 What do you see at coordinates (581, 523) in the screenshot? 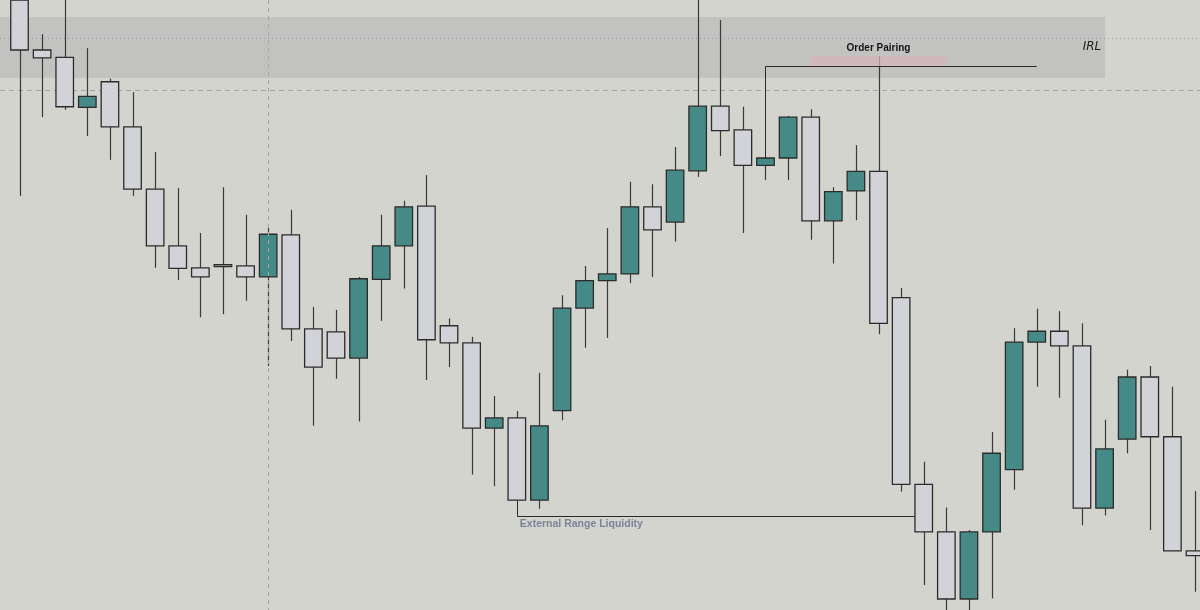
I see `annotation: External Range Liquidity` at bounding box center [581, 523].